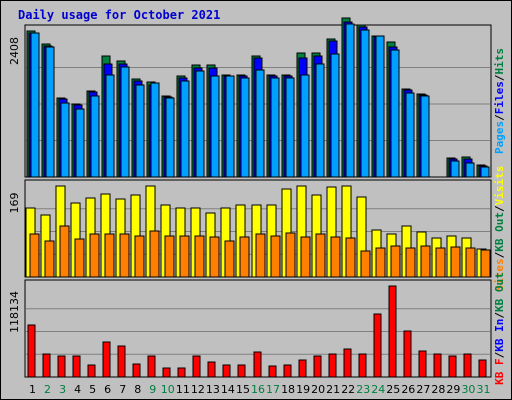 This screenshot has height=400, width=512. Describe the element at coordinates (152, 389) in the screenshot. I see `x-tick-label: 9` at that location.